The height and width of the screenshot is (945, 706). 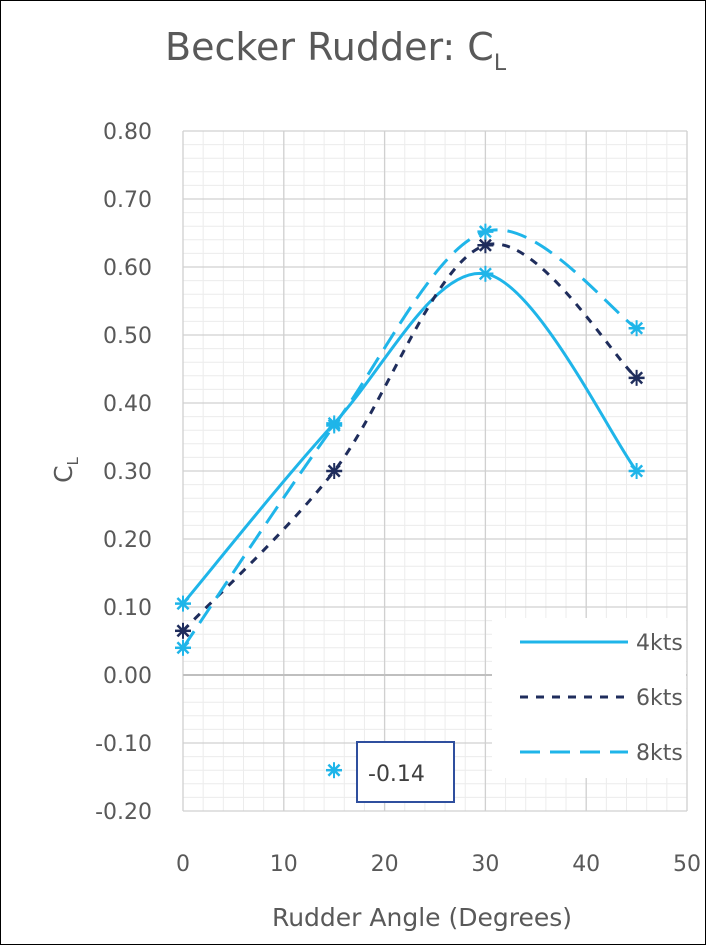 I want to click on x-tick-label: 0, so click(x=183, y=864).